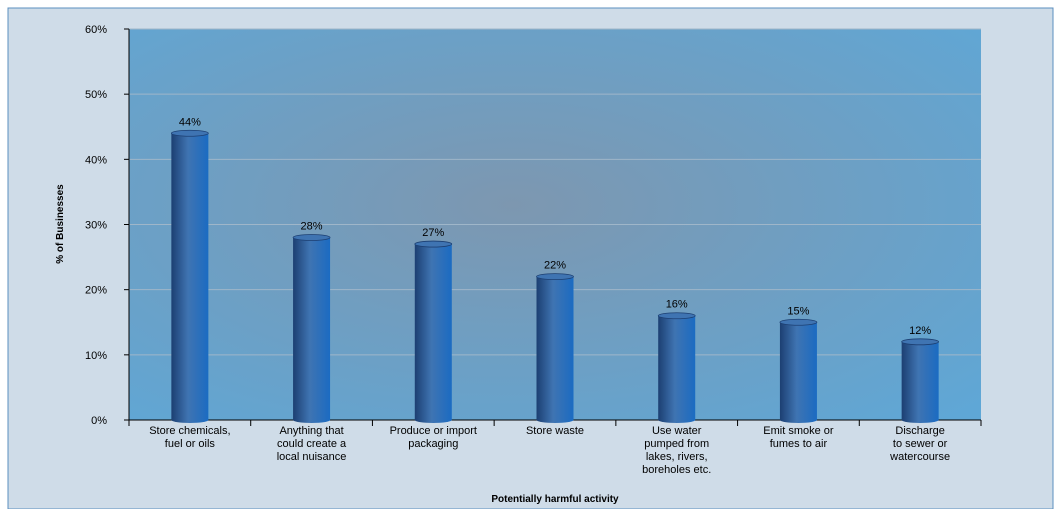  I want to click on data-label: 27%, so click(433, 233).